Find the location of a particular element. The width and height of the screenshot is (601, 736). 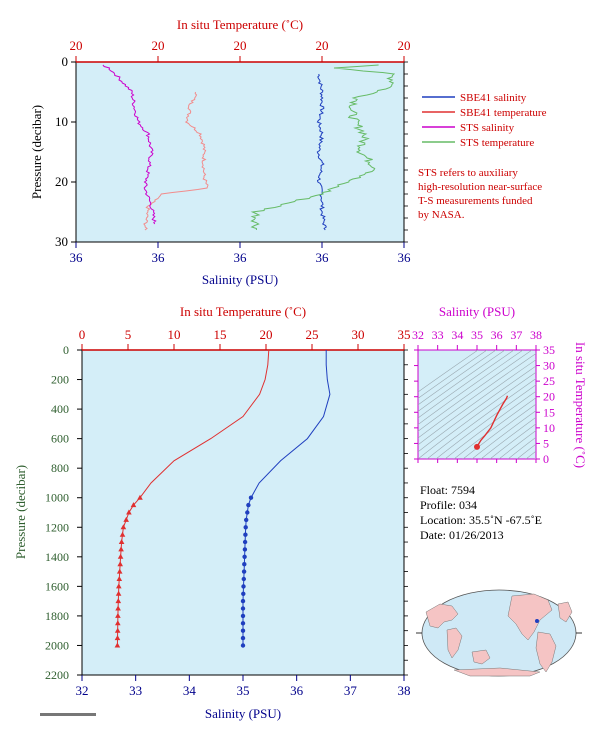

ts-right-tick-label: 15 is located at coordinates (549, 412).